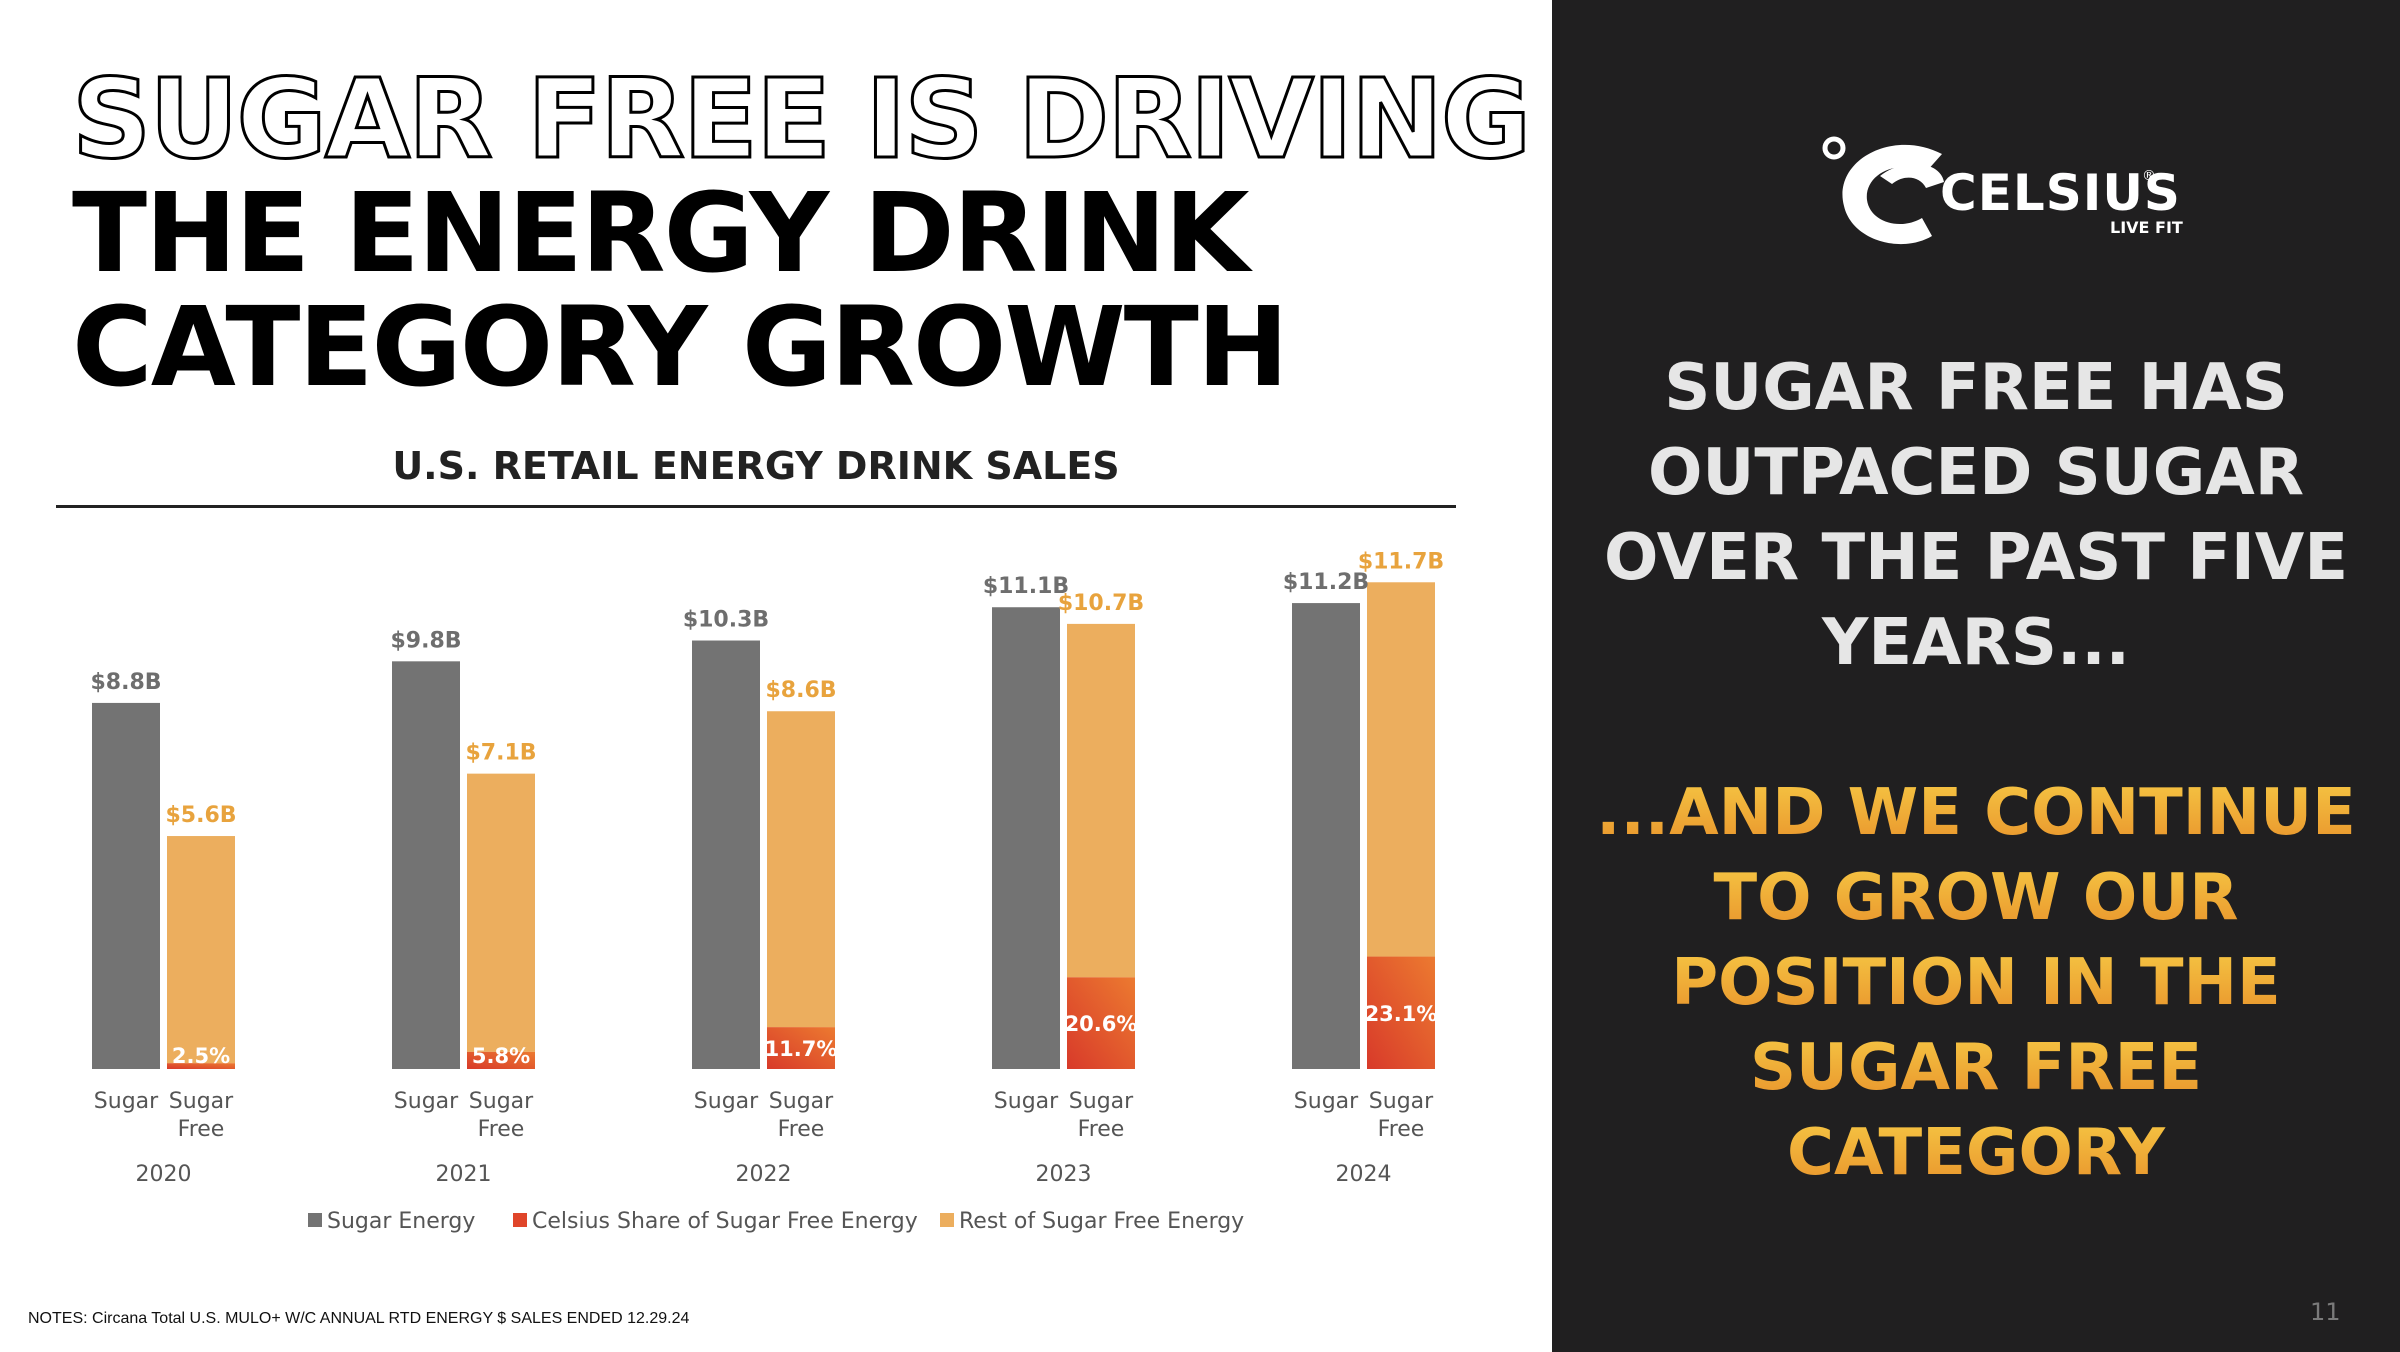 The height and width of the screenshot is (1352, 2400). What do you see at coordinates (1976, 388) in the screenshot?
I see `statement-line: SUGAR FREE HAS` at bounding box center [1976, 388].